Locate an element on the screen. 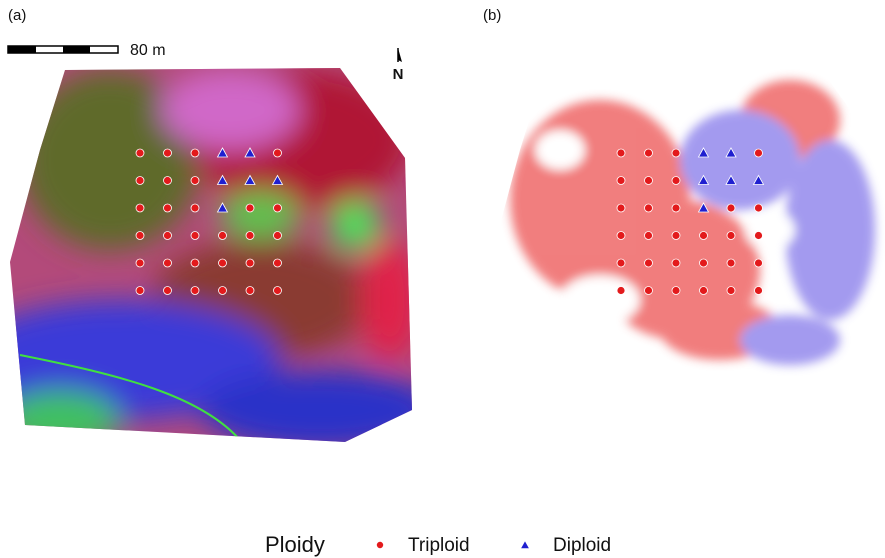  legend-label: Triploid is located at coordinates (439, 545).